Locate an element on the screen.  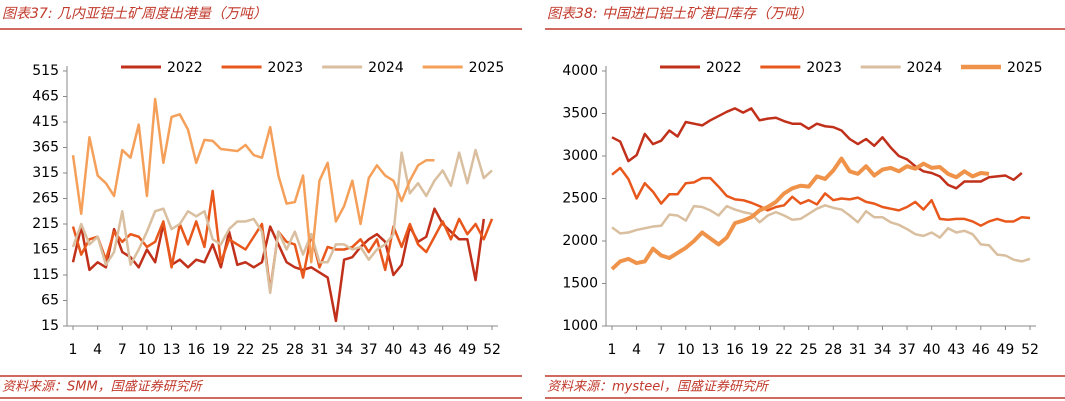
y-tick-label: 115 is located at coordinates (45, 275).